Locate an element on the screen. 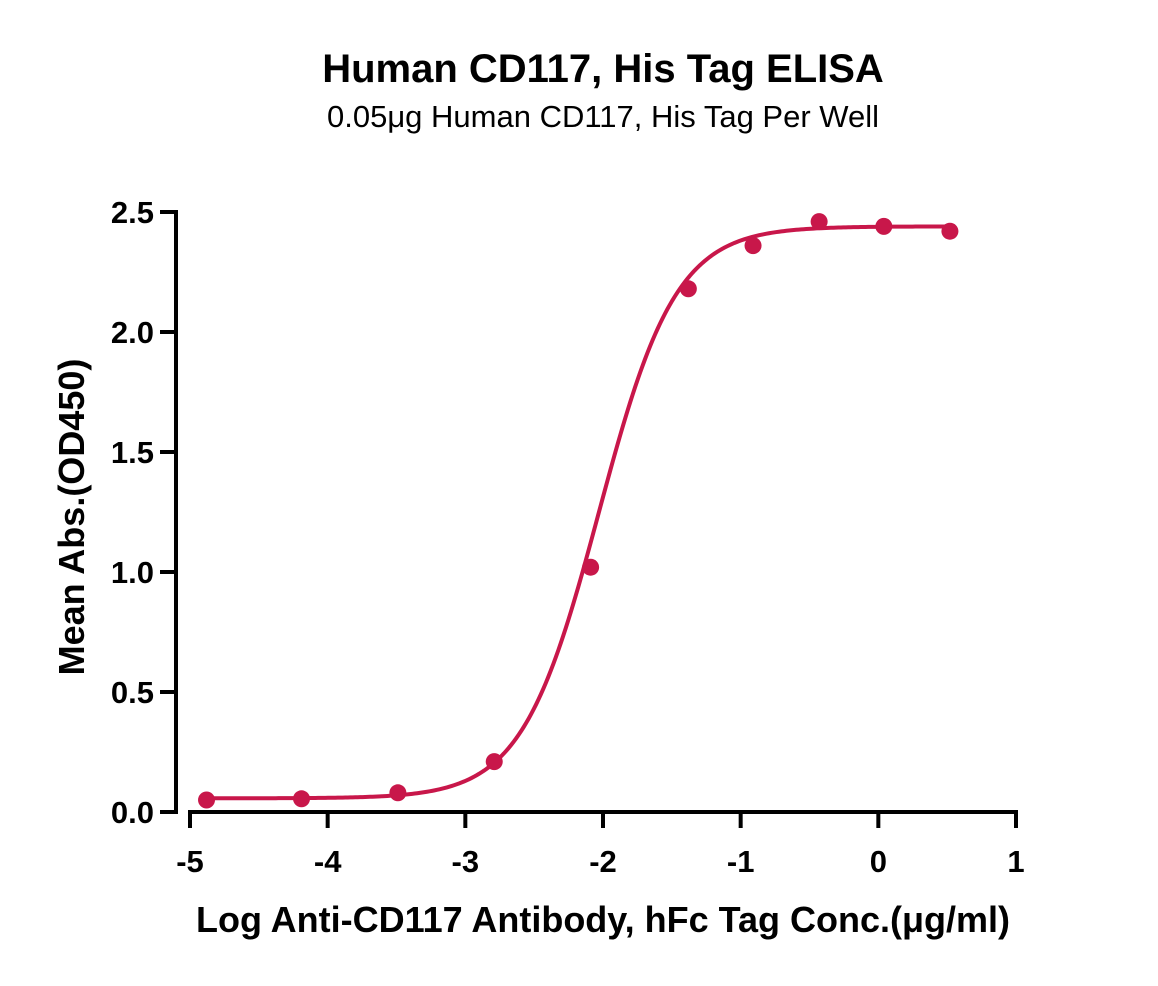 The width and height of the screenshot is (1158, 986). y-tick-label: 0.0 is located at coordinates (132, 812).